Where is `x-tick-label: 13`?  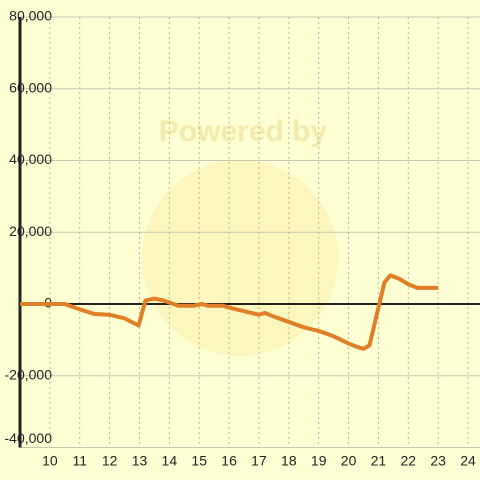 x-tick-label: 13 is located at coordinates (140, 461).